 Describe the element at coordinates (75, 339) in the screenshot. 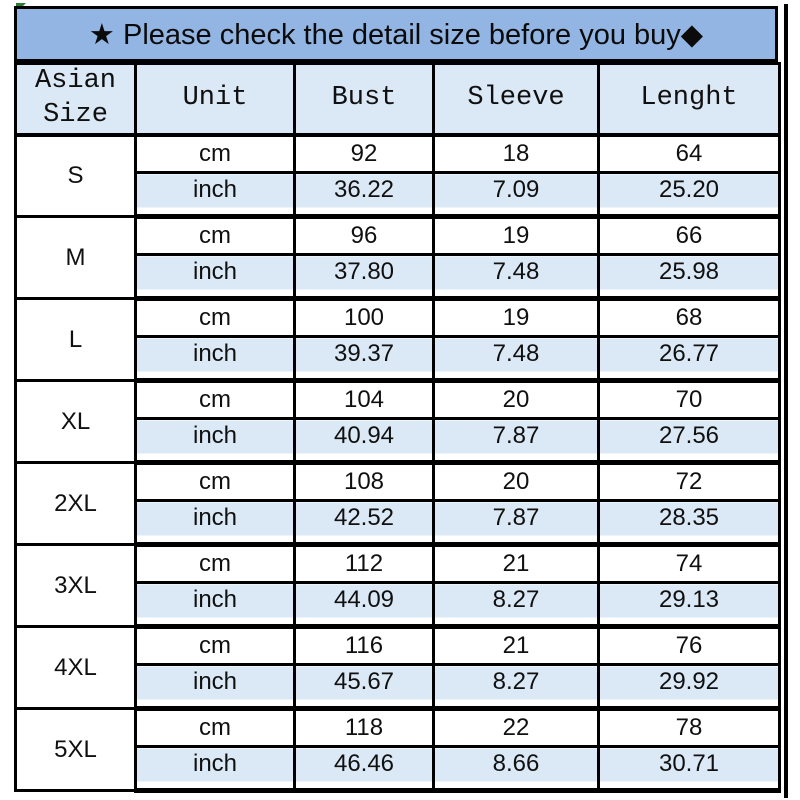

I see `size-label: L` at that location.